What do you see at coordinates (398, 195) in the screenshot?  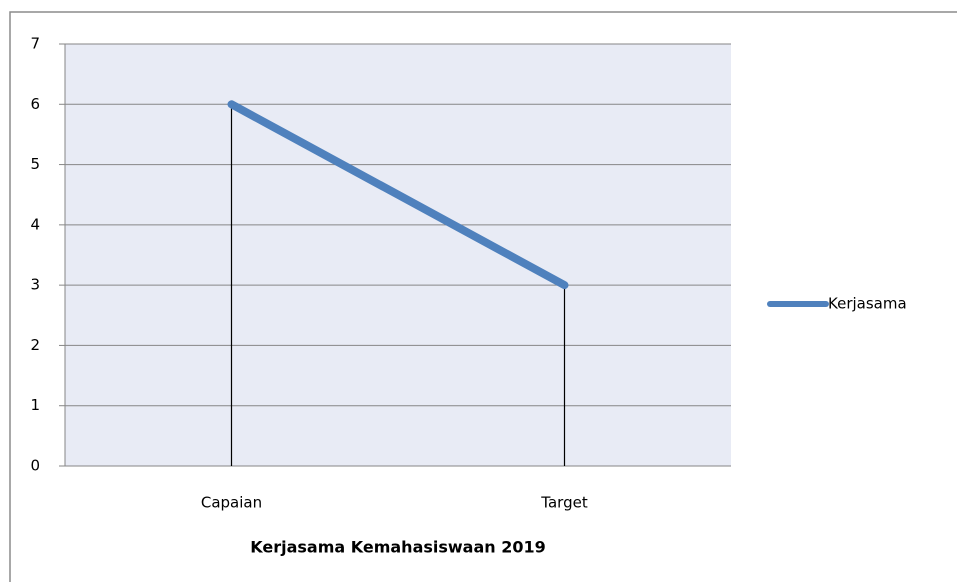 I see `series-line` at bounding box center [398, 195].